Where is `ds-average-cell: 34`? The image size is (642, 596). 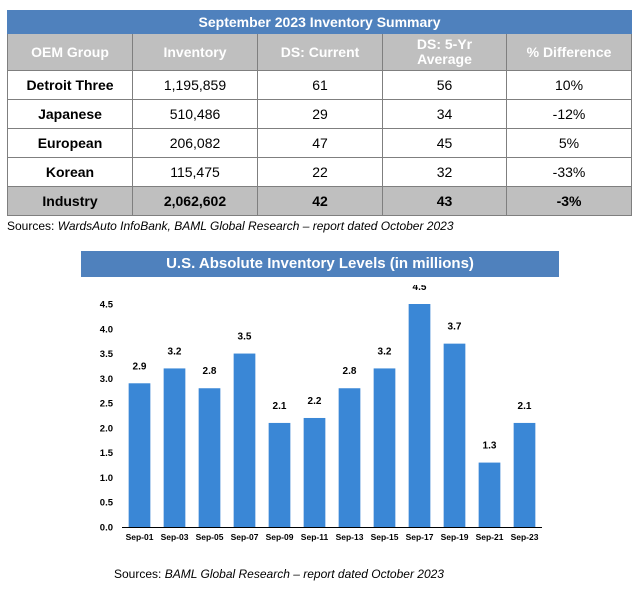
ds-average-cell: 34 is located at coordinates (444, 114).